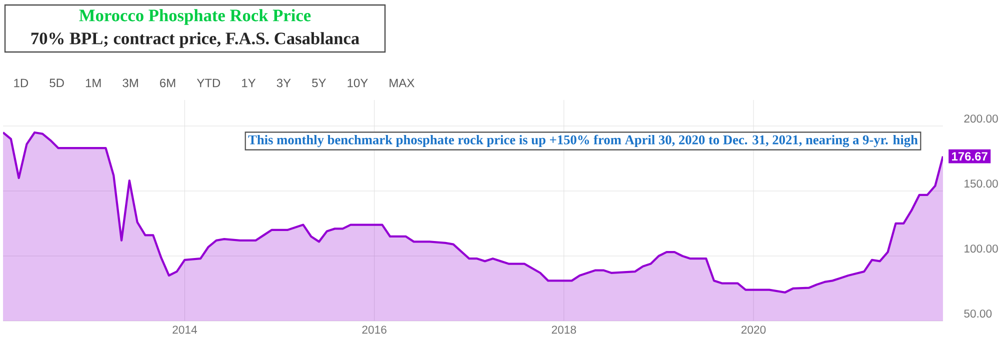  What do you see at coordinates (374, 330) in the screenshot?
I see `x-tick-label: 2016` at bounding box center [374, 330].